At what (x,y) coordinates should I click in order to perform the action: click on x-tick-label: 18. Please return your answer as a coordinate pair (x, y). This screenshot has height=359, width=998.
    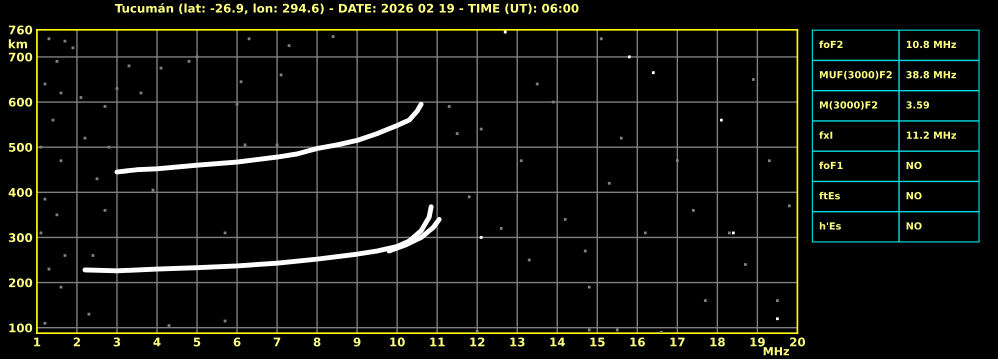
    Looking at the image, I should click on (717, 342).